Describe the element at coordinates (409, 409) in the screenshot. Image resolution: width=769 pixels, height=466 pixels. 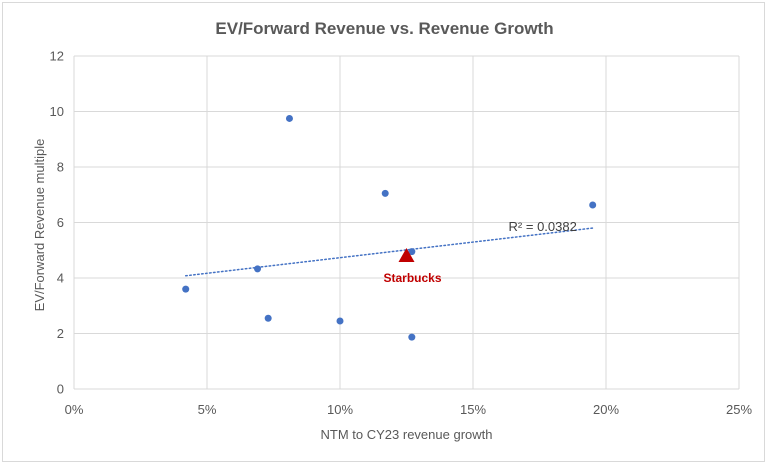
I see `x-tick-labels: 0% 5% 10% 15% 20% 25%` at that location.